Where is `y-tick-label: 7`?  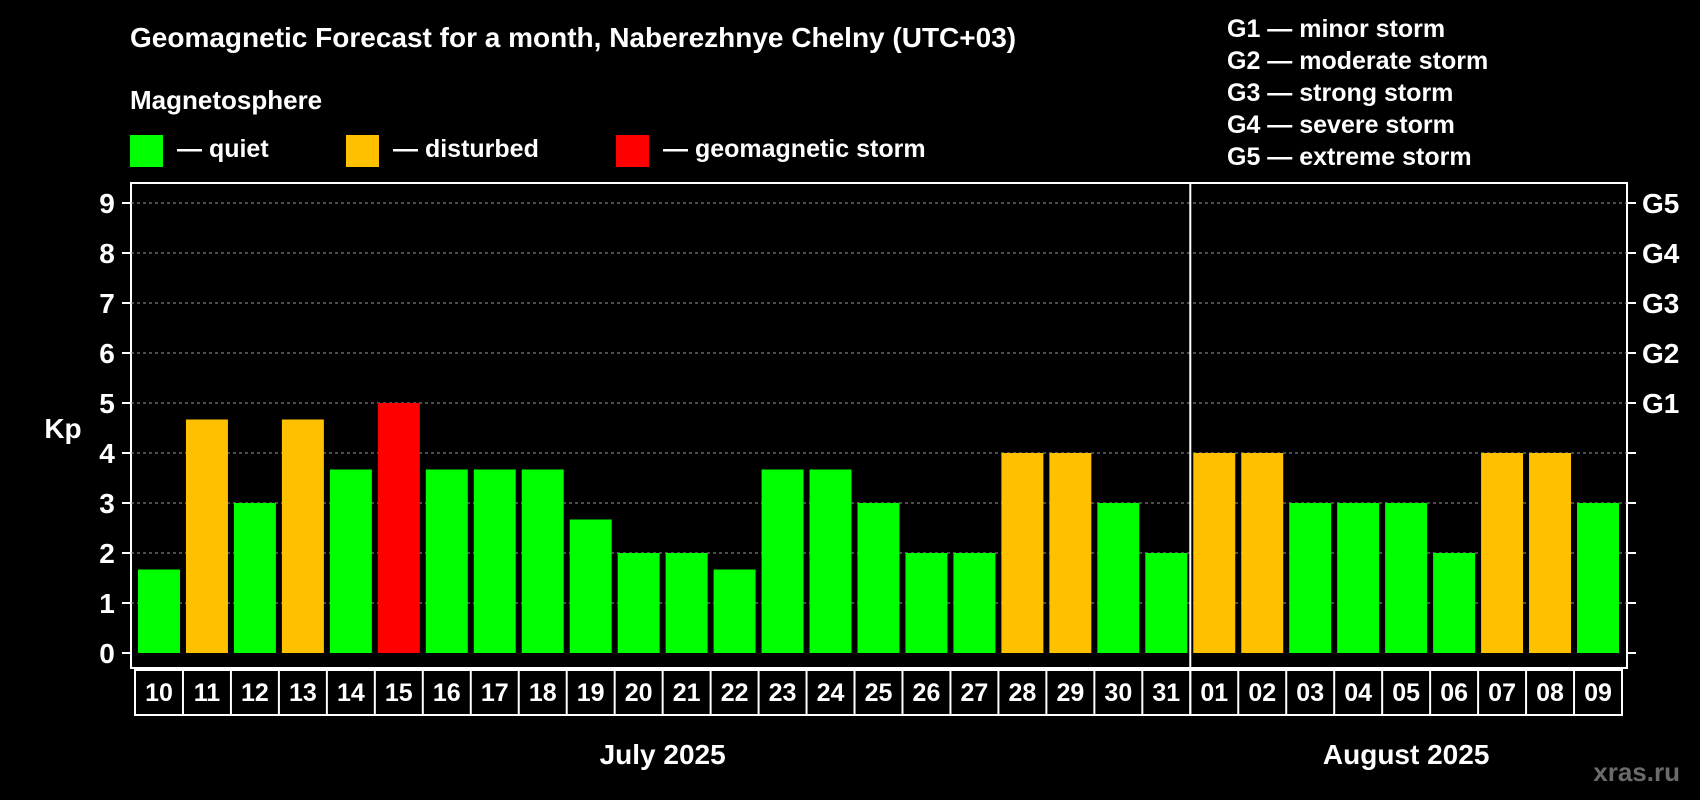 y-tick-label: 7 is located at coordinates (107, 303).